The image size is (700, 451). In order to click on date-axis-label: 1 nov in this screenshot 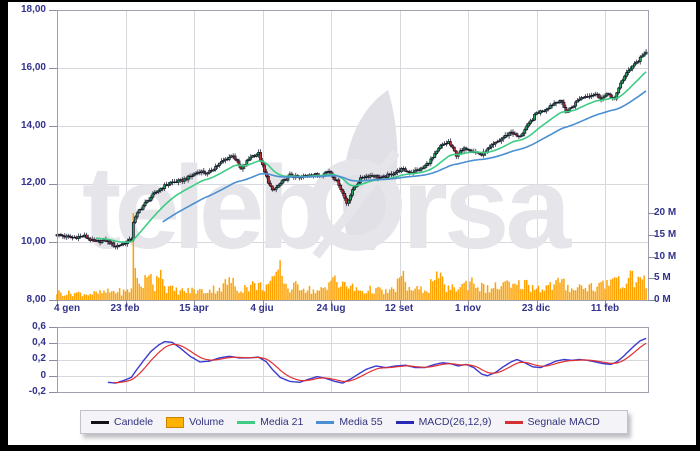, I will do `click(468, 308)`.